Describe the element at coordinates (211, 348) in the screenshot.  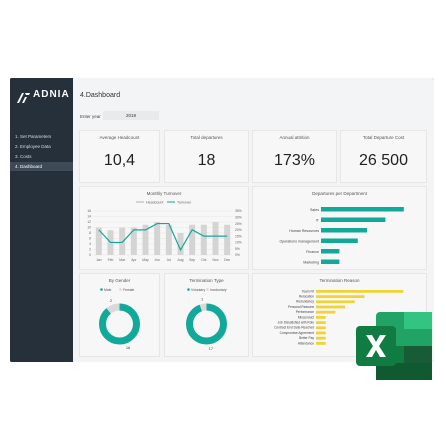
I see `slice-label: 17` at that location.